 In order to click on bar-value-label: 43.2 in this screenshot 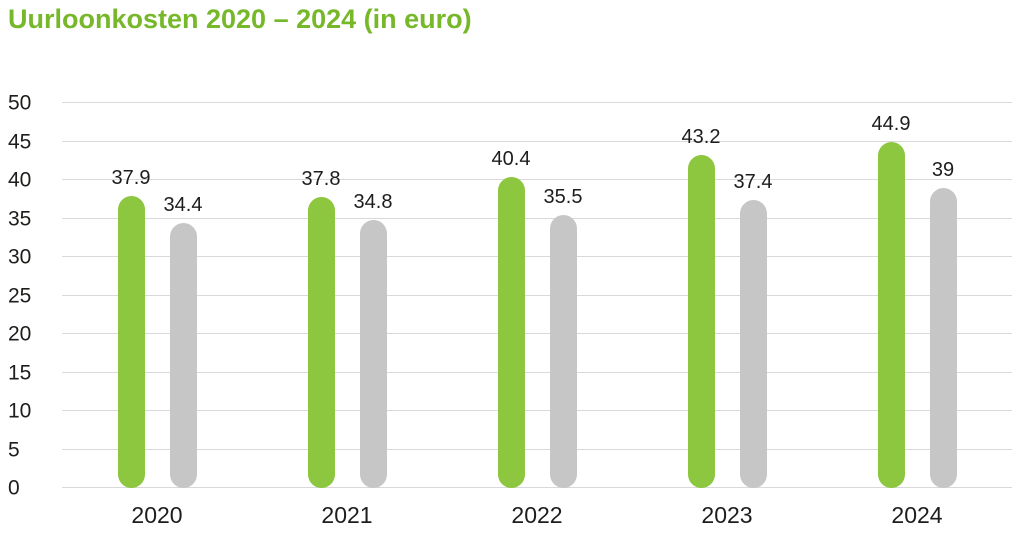, I will do `click(701, 137)`.